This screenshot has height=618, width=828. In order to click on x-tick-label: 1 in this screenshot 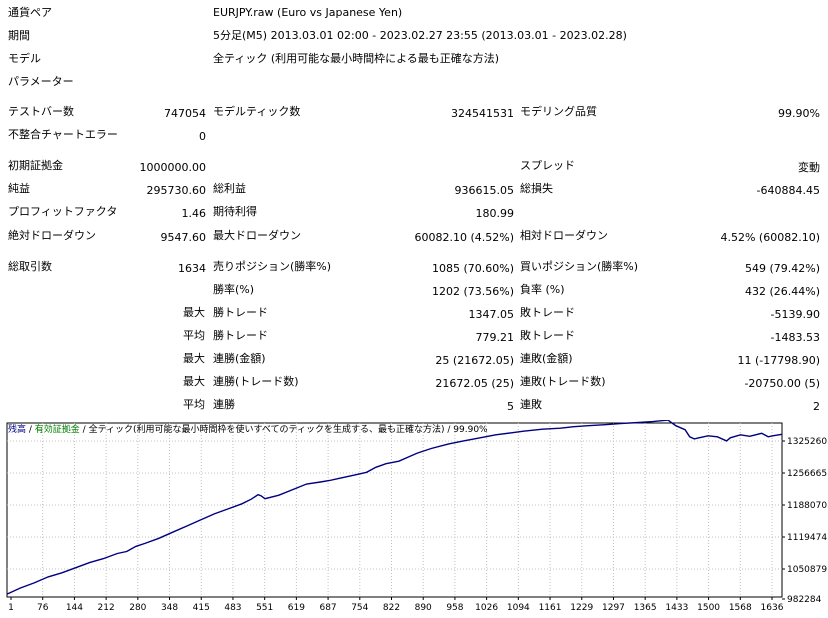, I will do `click(11, 608)`.